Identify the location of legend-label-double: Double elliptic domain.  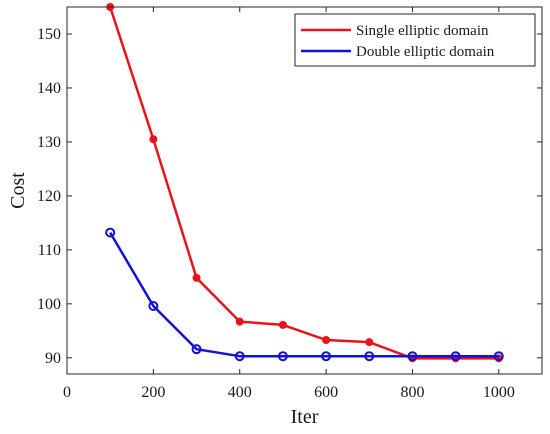
(425, 52).